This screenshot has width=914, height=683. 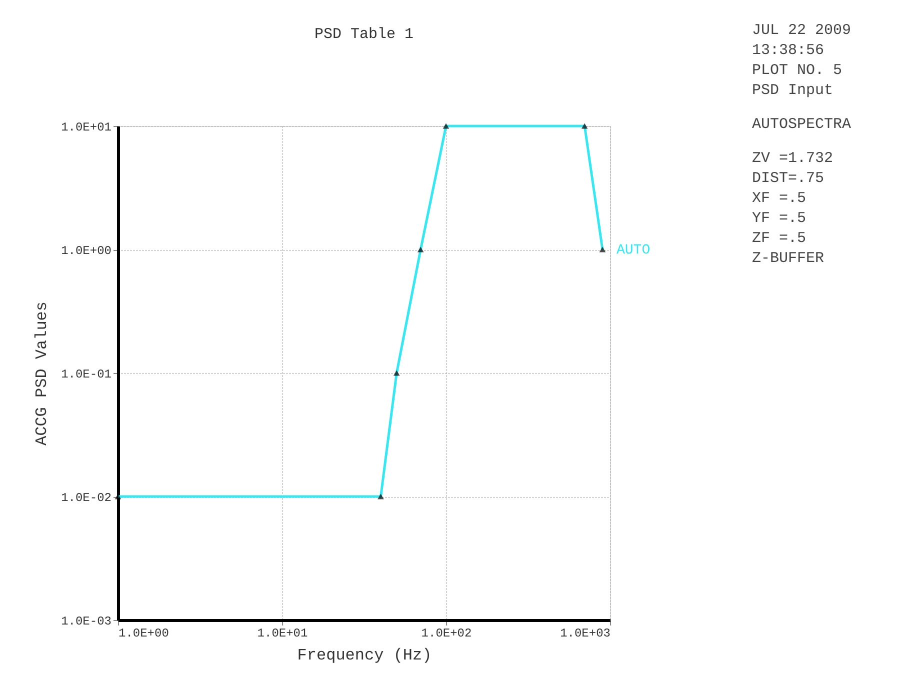 What do you see at coordinates (779, 238) in the screenshot?
I see `text: ZF =.5` at bounding box center [779, 238].